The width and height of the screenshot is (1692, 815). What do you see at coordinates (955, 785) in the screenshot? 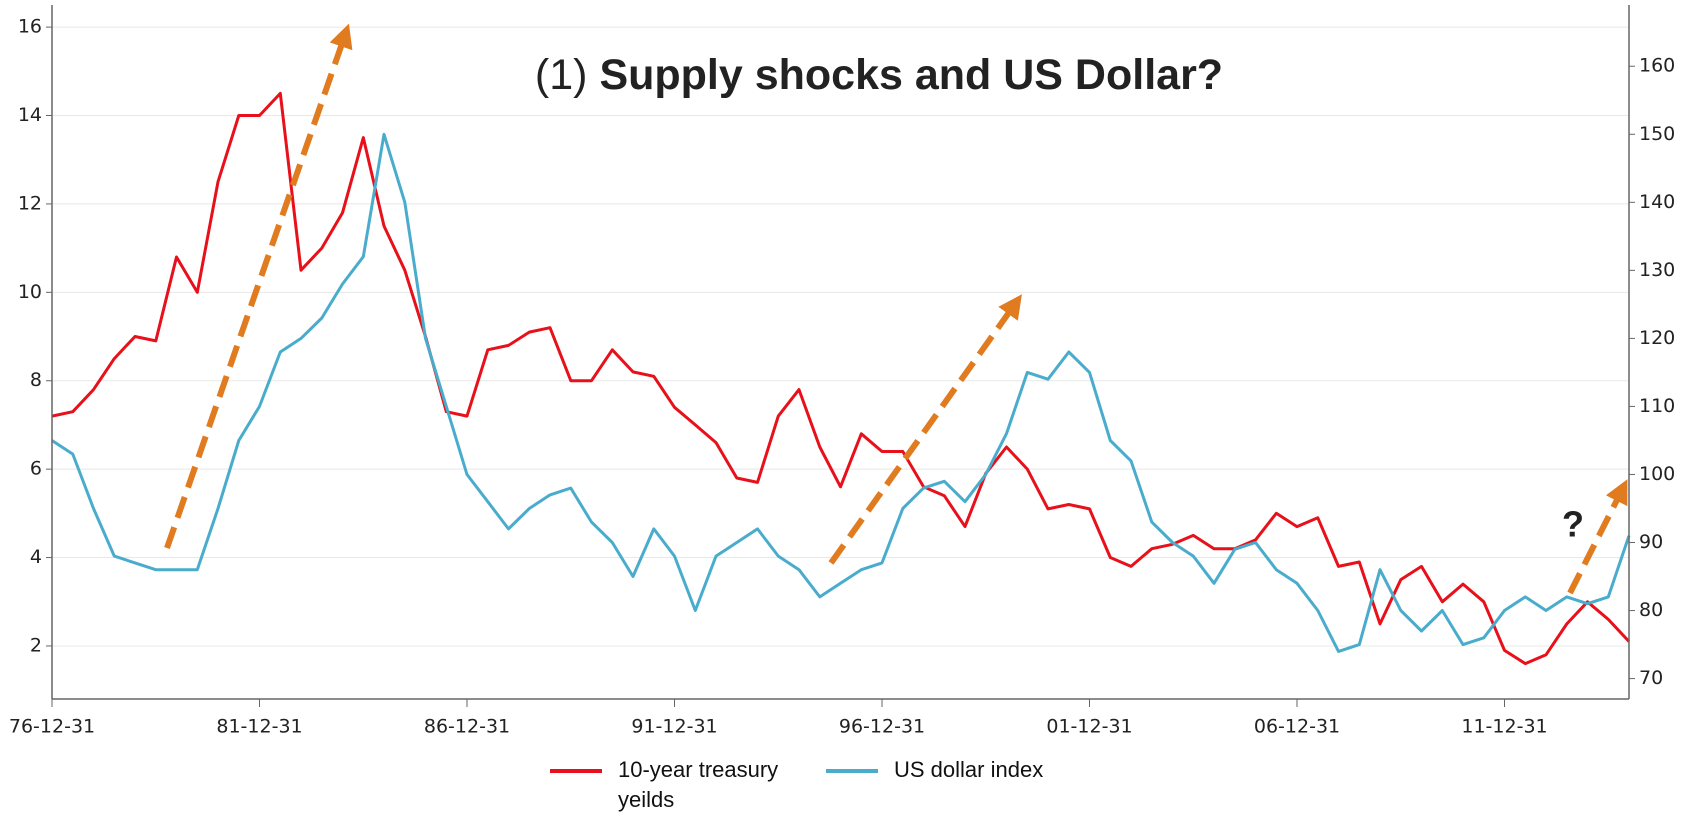
I see `legend-item: US dollar index` at bounding box center [955, 785].